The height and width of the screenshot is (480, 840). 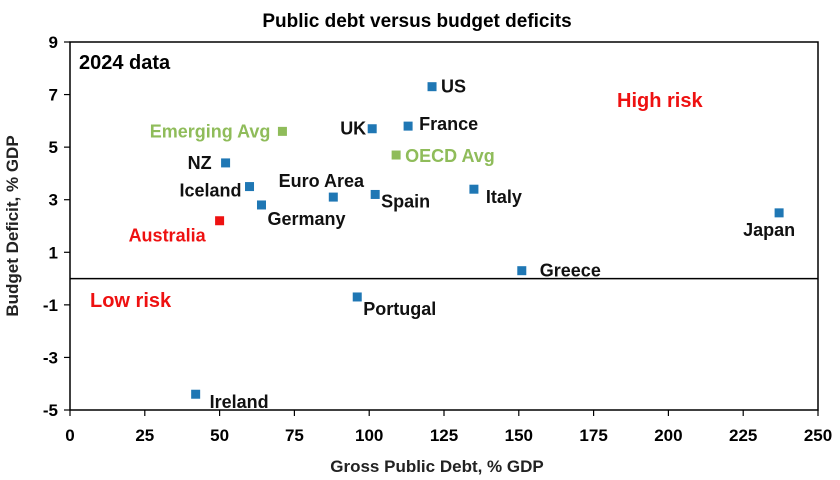 I want to click on x-tick-label: 125, so click(x=444, y=435).